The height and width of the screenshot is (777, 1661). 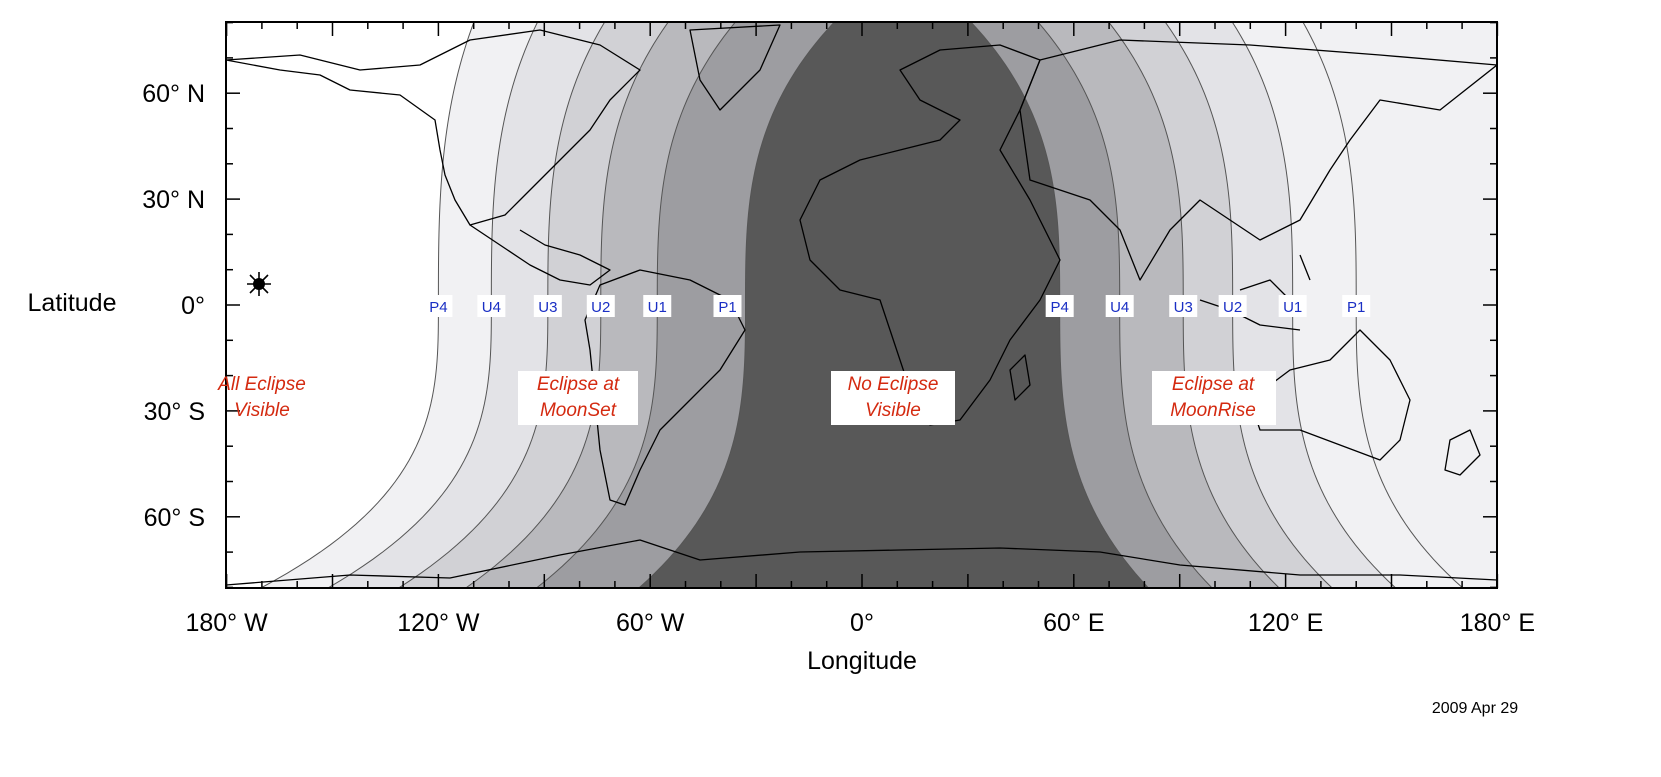 What do you see at coordinates (1475, 708) in the screenshot?
I see `date-label: 2009 Apr 29` at bounding box center [1475, 708].